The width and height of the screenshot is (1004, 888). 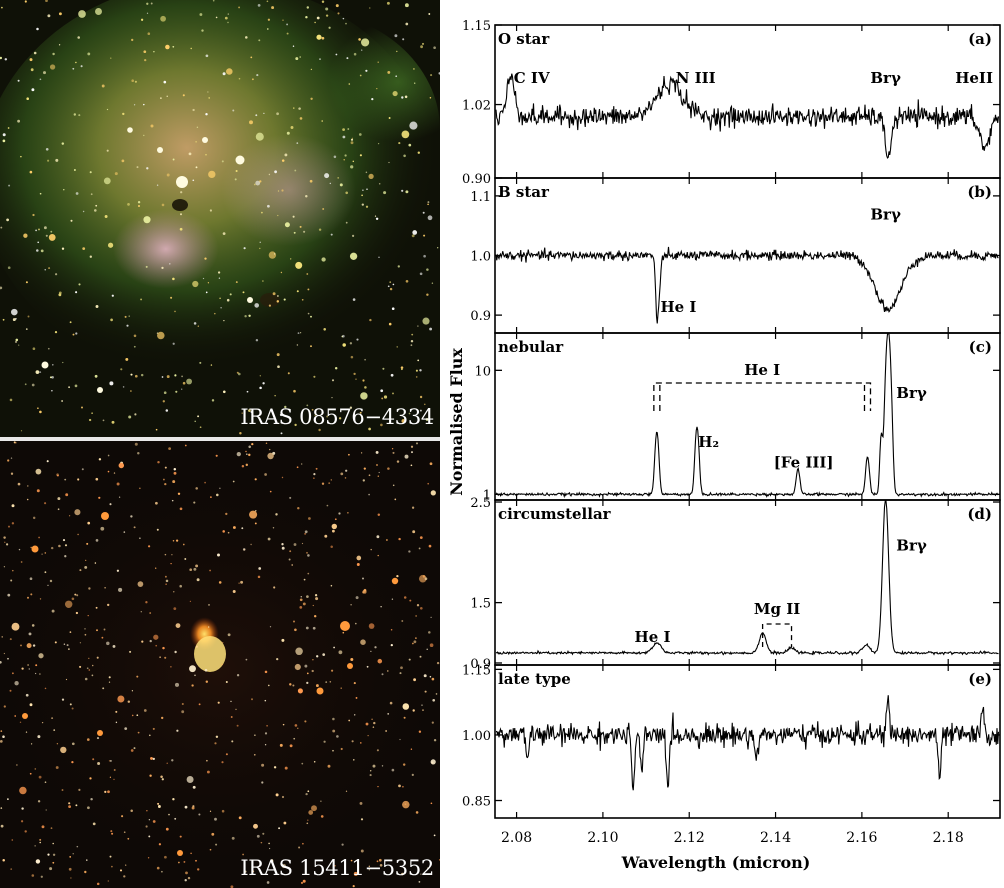 I want to click on line-label: Brγ, so click(x=911, y=545).